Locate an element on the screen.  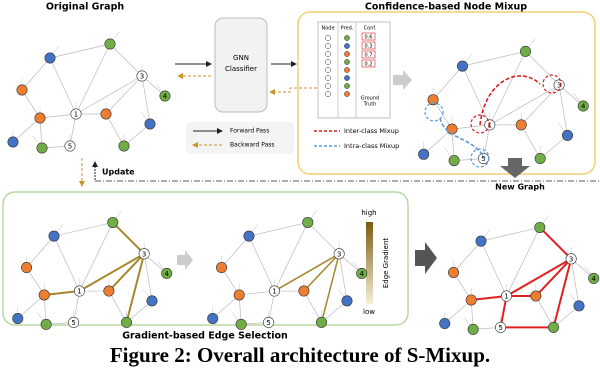
legend-text: Forward Pass is located at coordinates (249, 131).